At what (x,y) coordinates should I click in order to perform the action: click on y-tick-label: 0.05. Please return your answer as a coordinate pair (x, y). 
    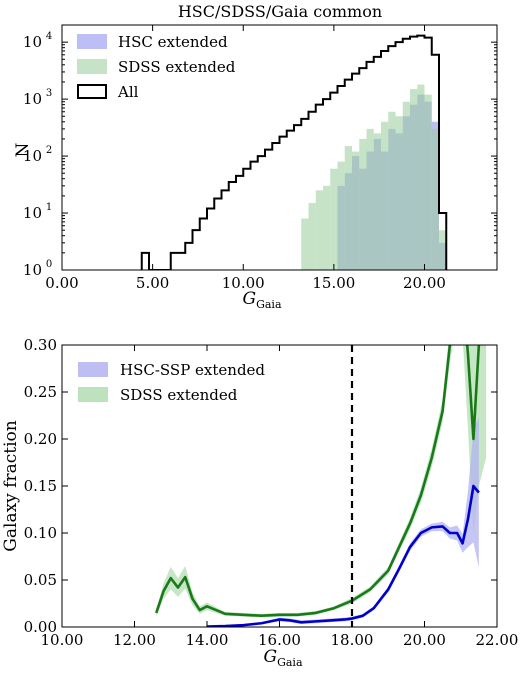
    Looking at the image, I should click on (40, 580).